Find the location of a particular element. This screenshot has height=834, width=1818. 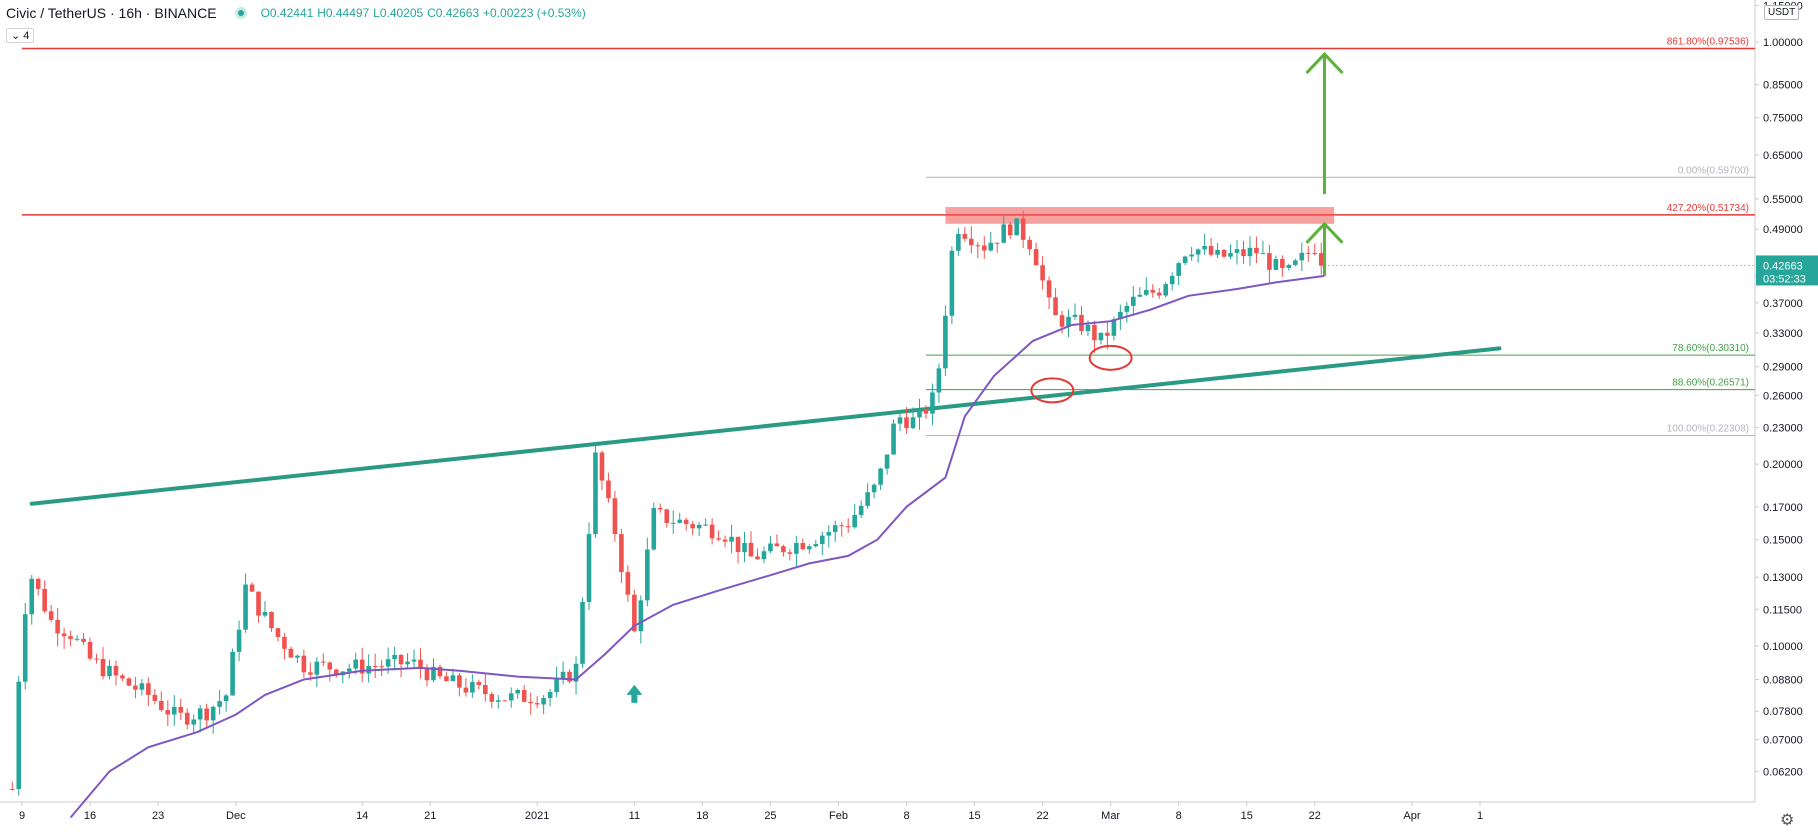

y-tick-label: 0.55000 is located at coordinates (1783, 200).